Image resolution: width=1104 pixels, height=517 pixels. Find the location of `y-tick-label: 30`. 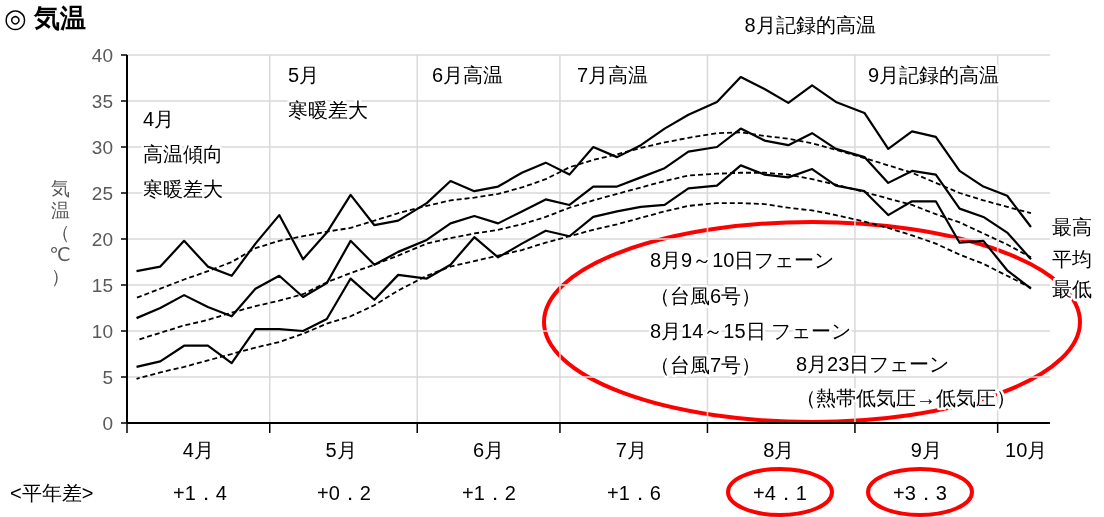

y-tick-label: 30 is located at coordinates (102, 147).